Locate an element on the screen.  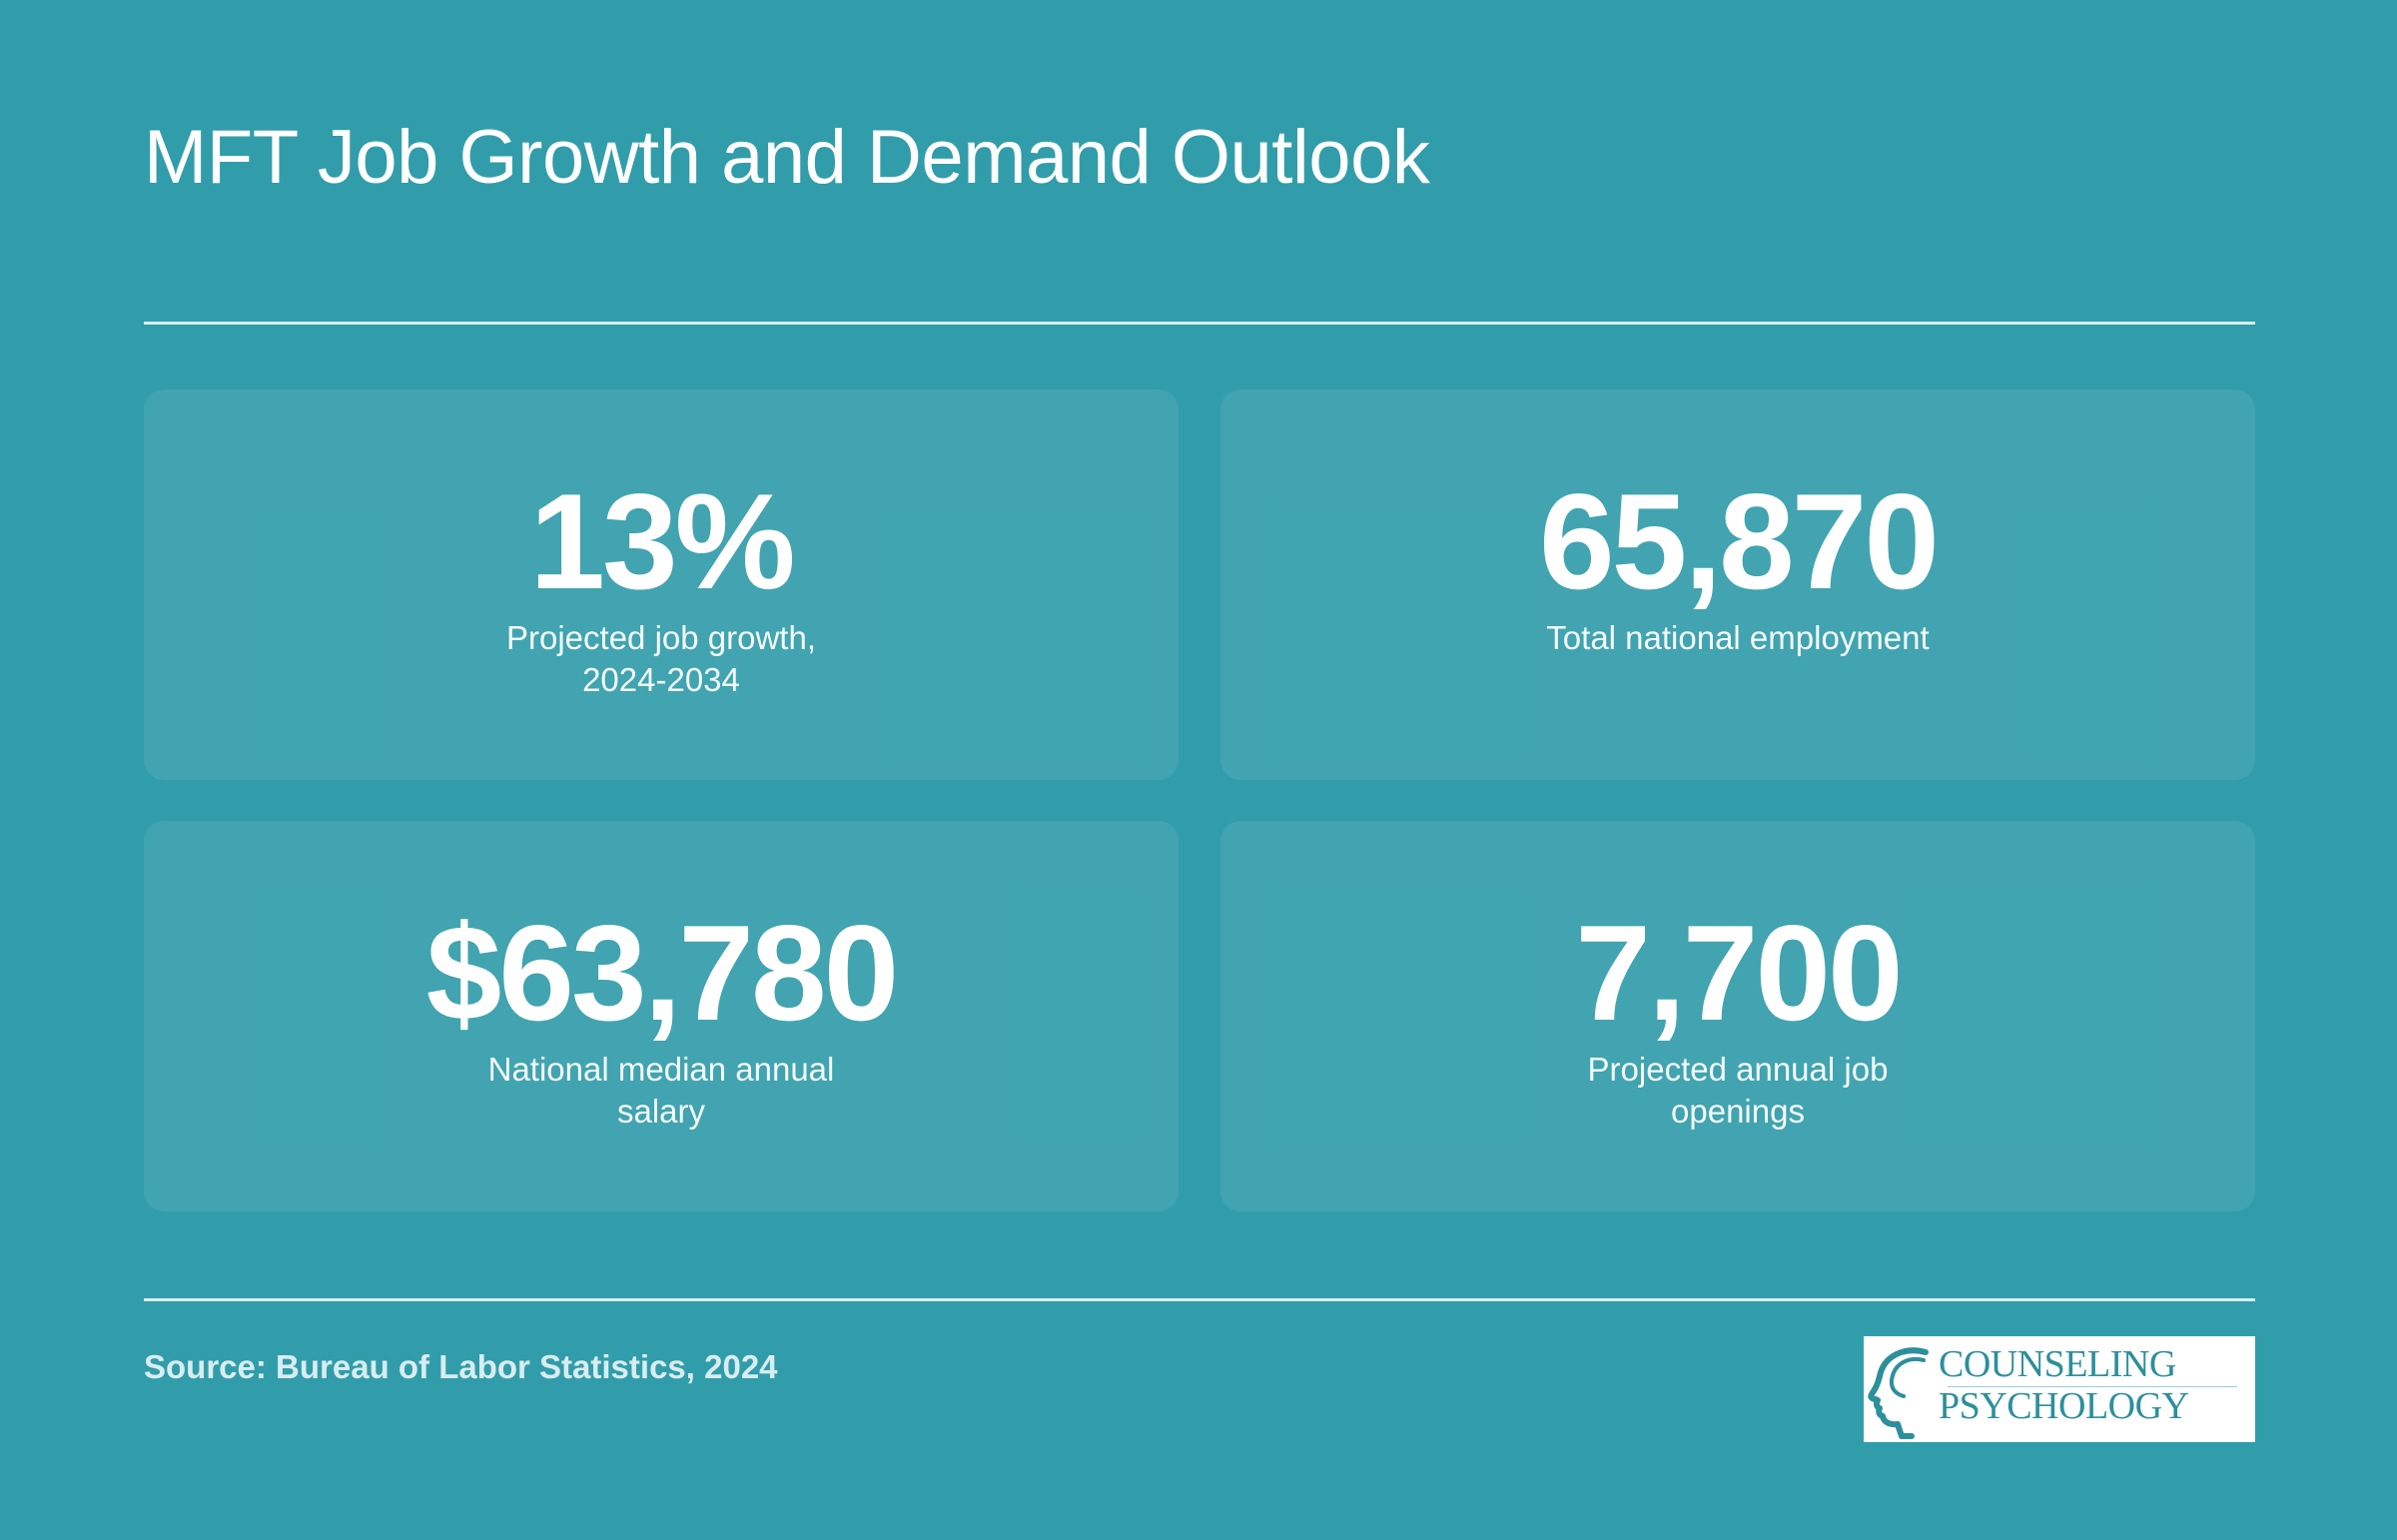
stat-card-median-salary: $63,780 National median annual salary is located at coordinates (662, 1016).